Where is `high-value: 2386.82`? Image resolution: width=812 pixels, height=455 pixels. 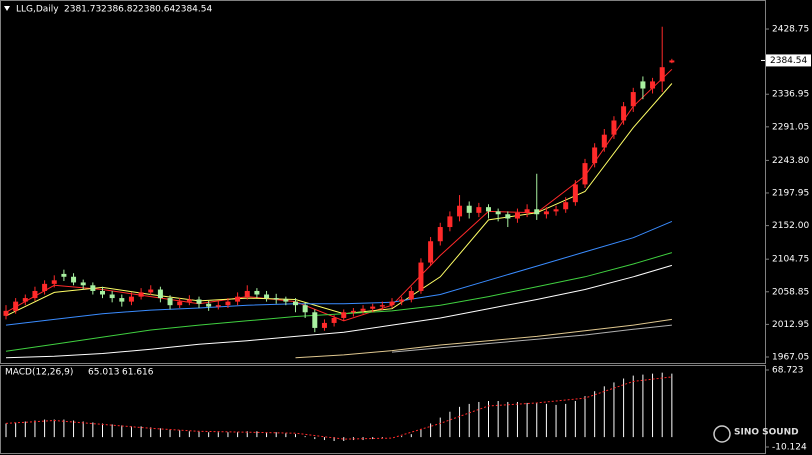
high-value: 2386.82 is located at coordinates (119, 10).